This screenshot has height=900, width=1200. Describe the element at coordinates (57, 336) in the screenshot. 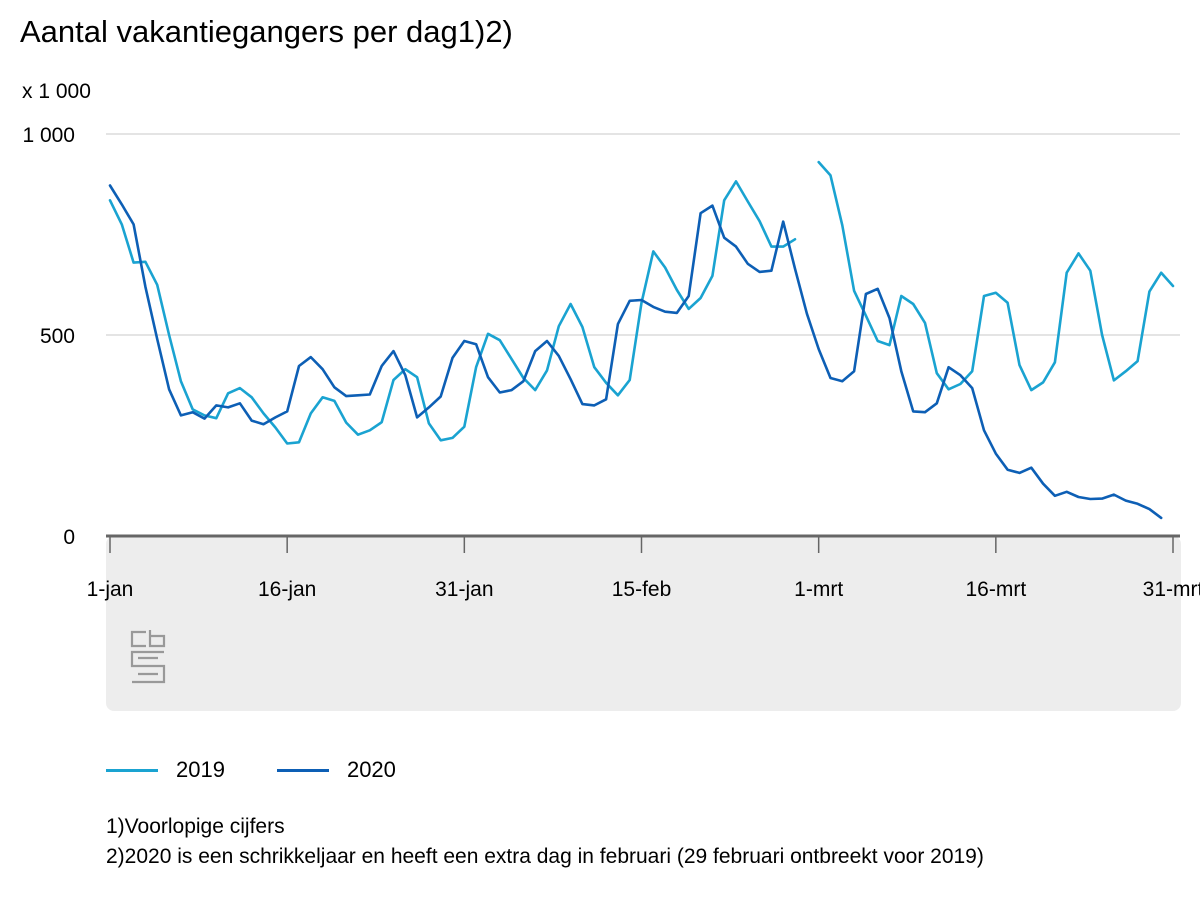

I see `y-tick-label-500: 500` at that location.